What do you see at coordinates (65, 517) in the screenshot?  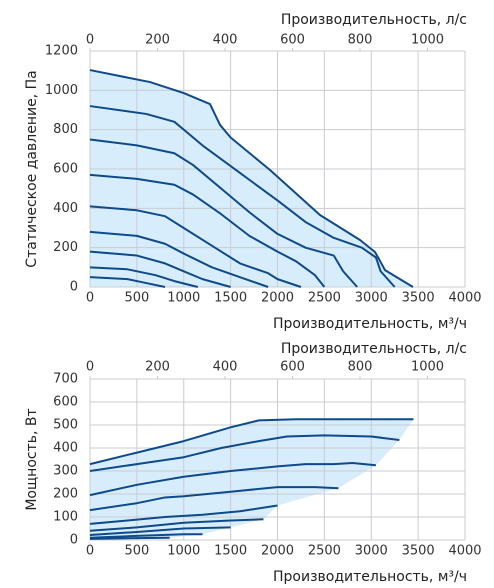 I see `y-tick-label: 100` at bounding box center [65, 517].